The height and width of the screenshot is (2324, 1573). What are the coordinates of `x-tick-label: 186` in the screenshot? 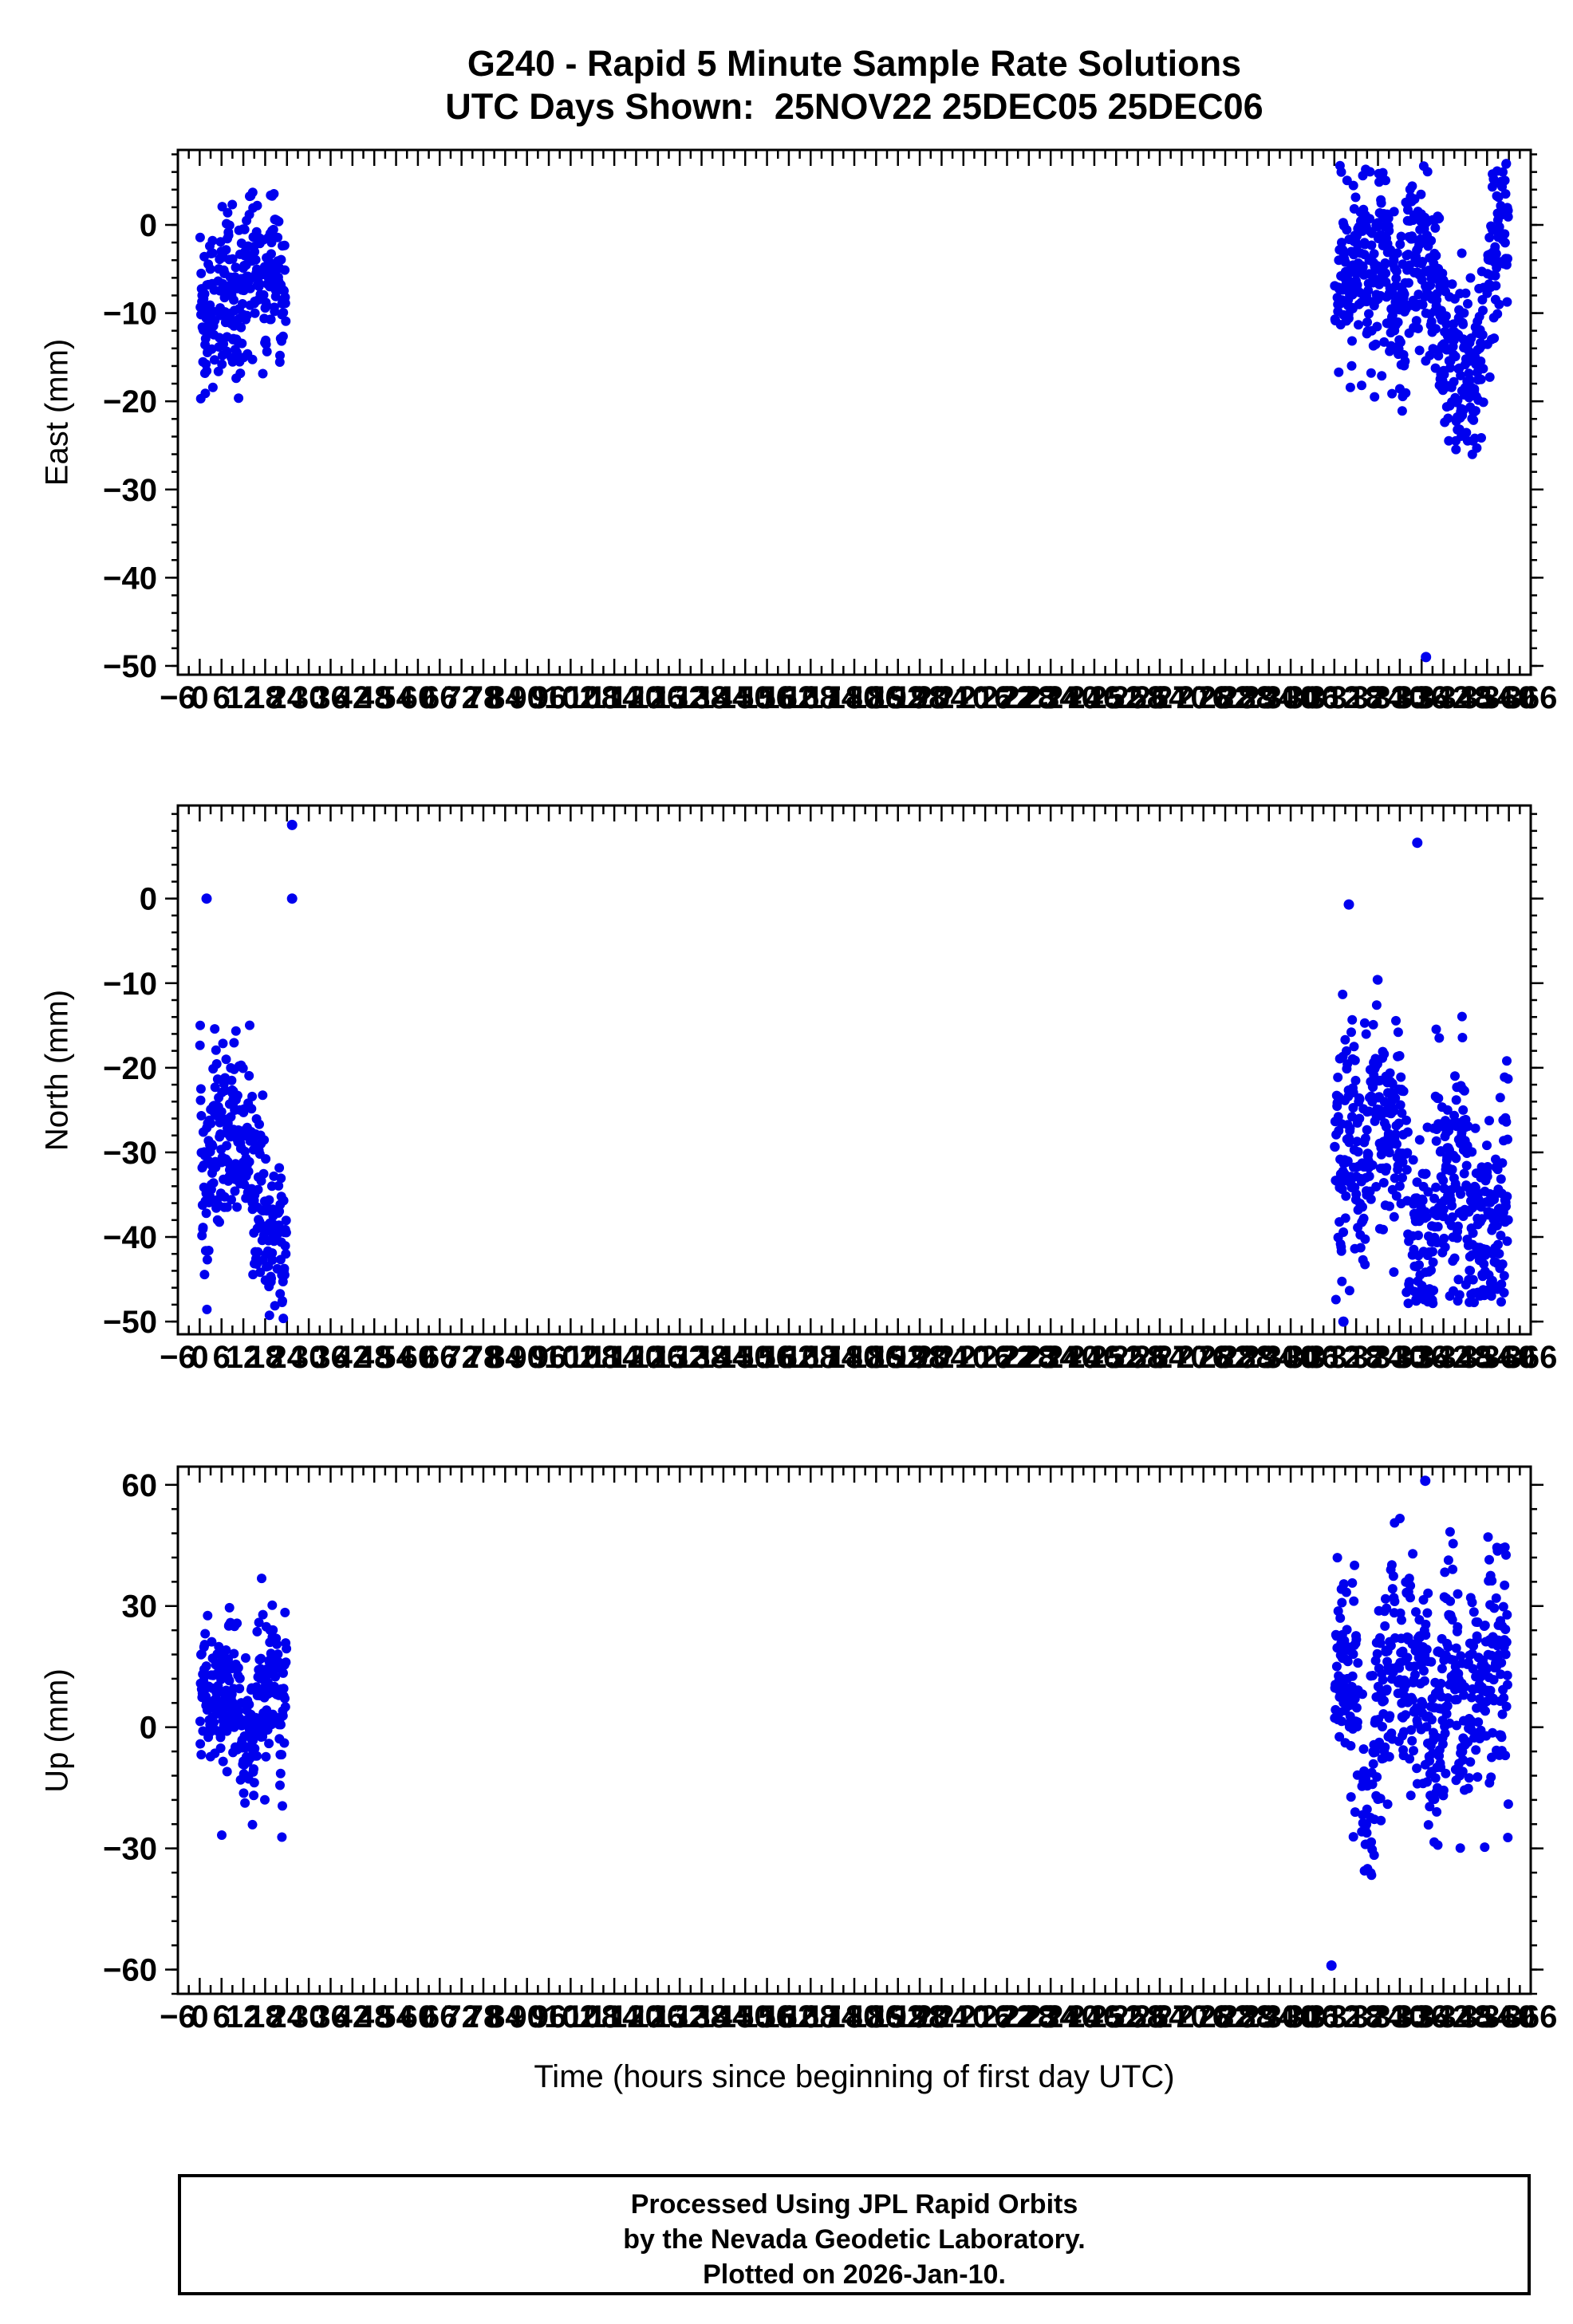 It's located at (876, 1358).